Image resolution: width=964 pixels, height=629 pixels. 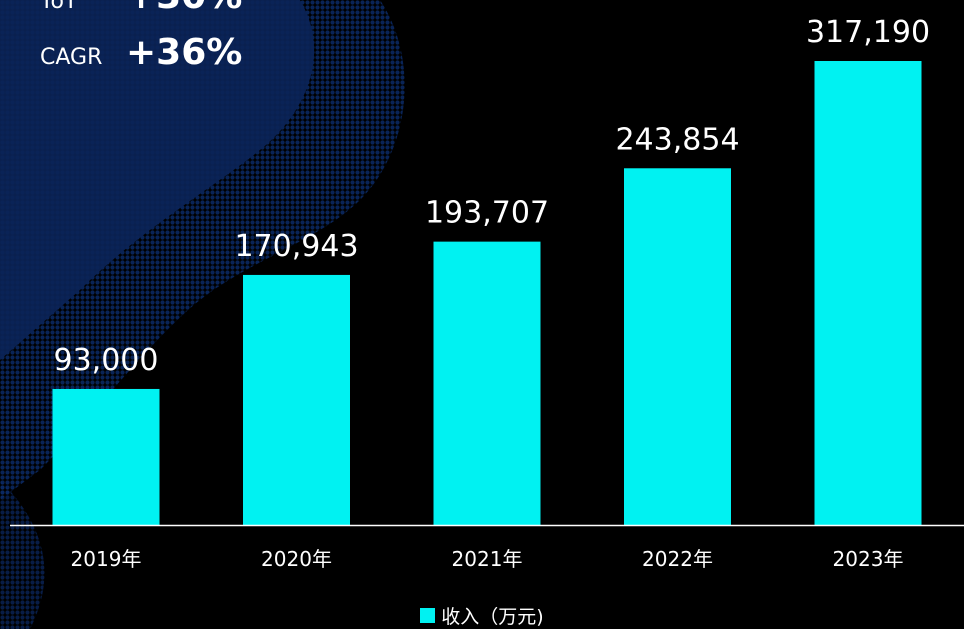 What do you see at coordinates (71, 57) in the screenshot?
I see `cagr-label: CAGR` at bounding box center [71, 57].